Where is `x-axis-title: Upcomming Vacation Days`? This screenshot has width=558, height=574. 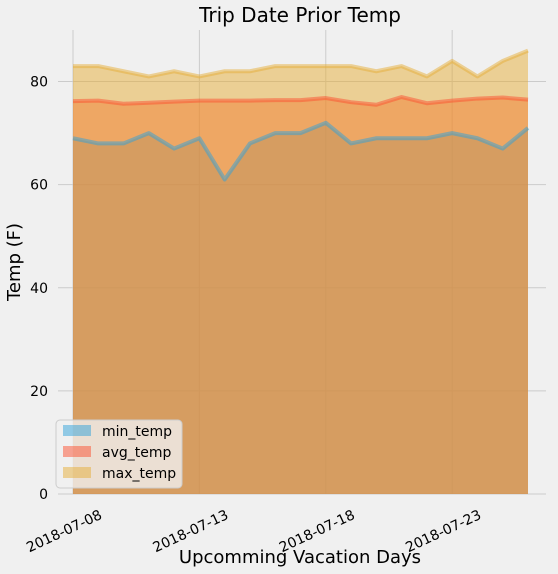 x-axis-title: Upcomming Vacation Days is located at coordinates (300, 557).